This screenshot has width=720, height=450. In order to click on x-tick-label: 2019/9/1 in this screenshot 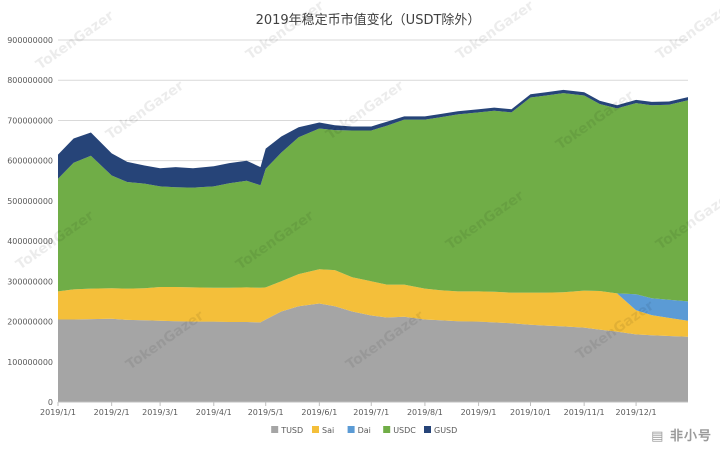, I will do `click(479, 412)`.